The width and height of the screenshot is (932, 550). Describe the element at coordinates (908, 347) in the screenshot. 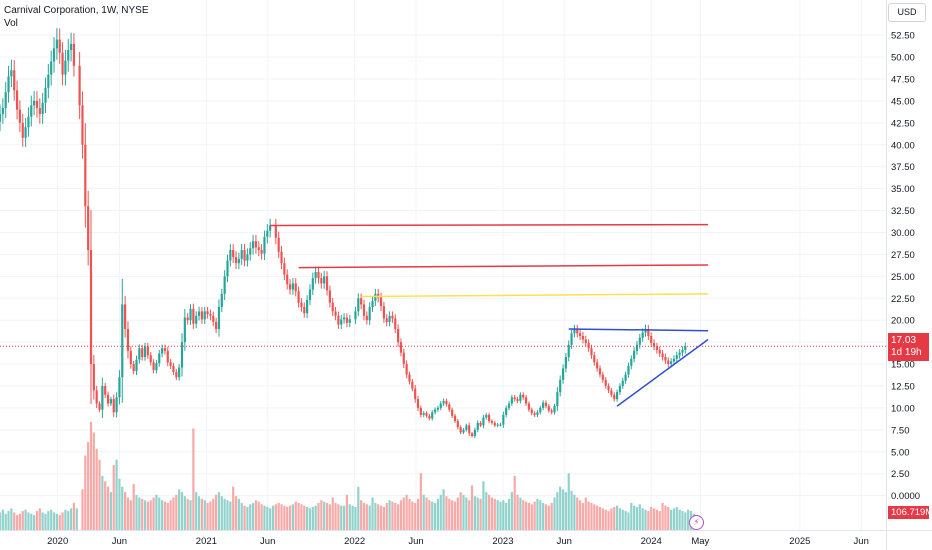

I see `current-price-badge: 17.03 1d 19h` at that location.